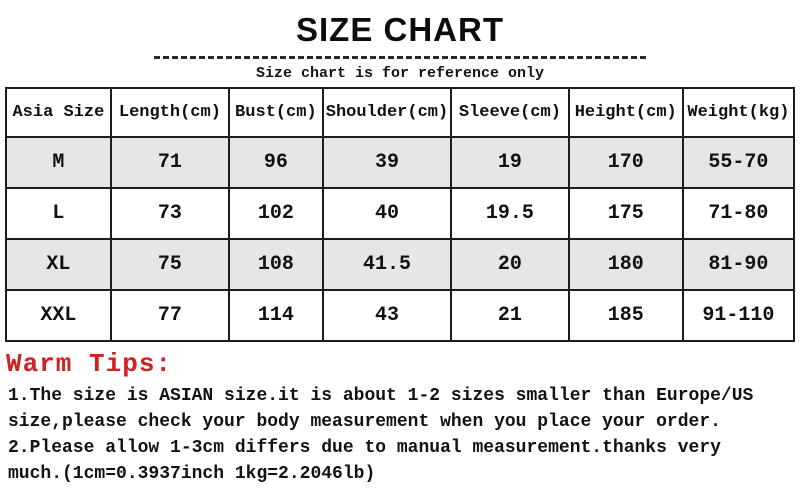 The width and height of the screenshot is (800, 500). Describe the element at coordinates (58, 315) in the screenshot. I see `size-label-cell: XXL` at that location.